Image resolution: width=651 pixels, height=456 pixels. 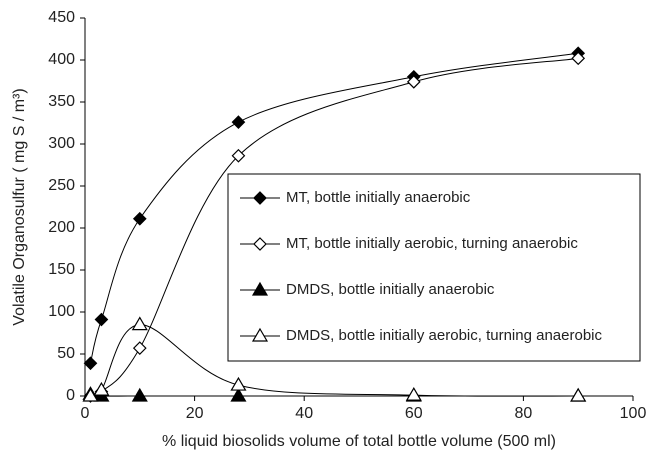 I want to click on y-tick-label: 0, so click(x=70, y=395).